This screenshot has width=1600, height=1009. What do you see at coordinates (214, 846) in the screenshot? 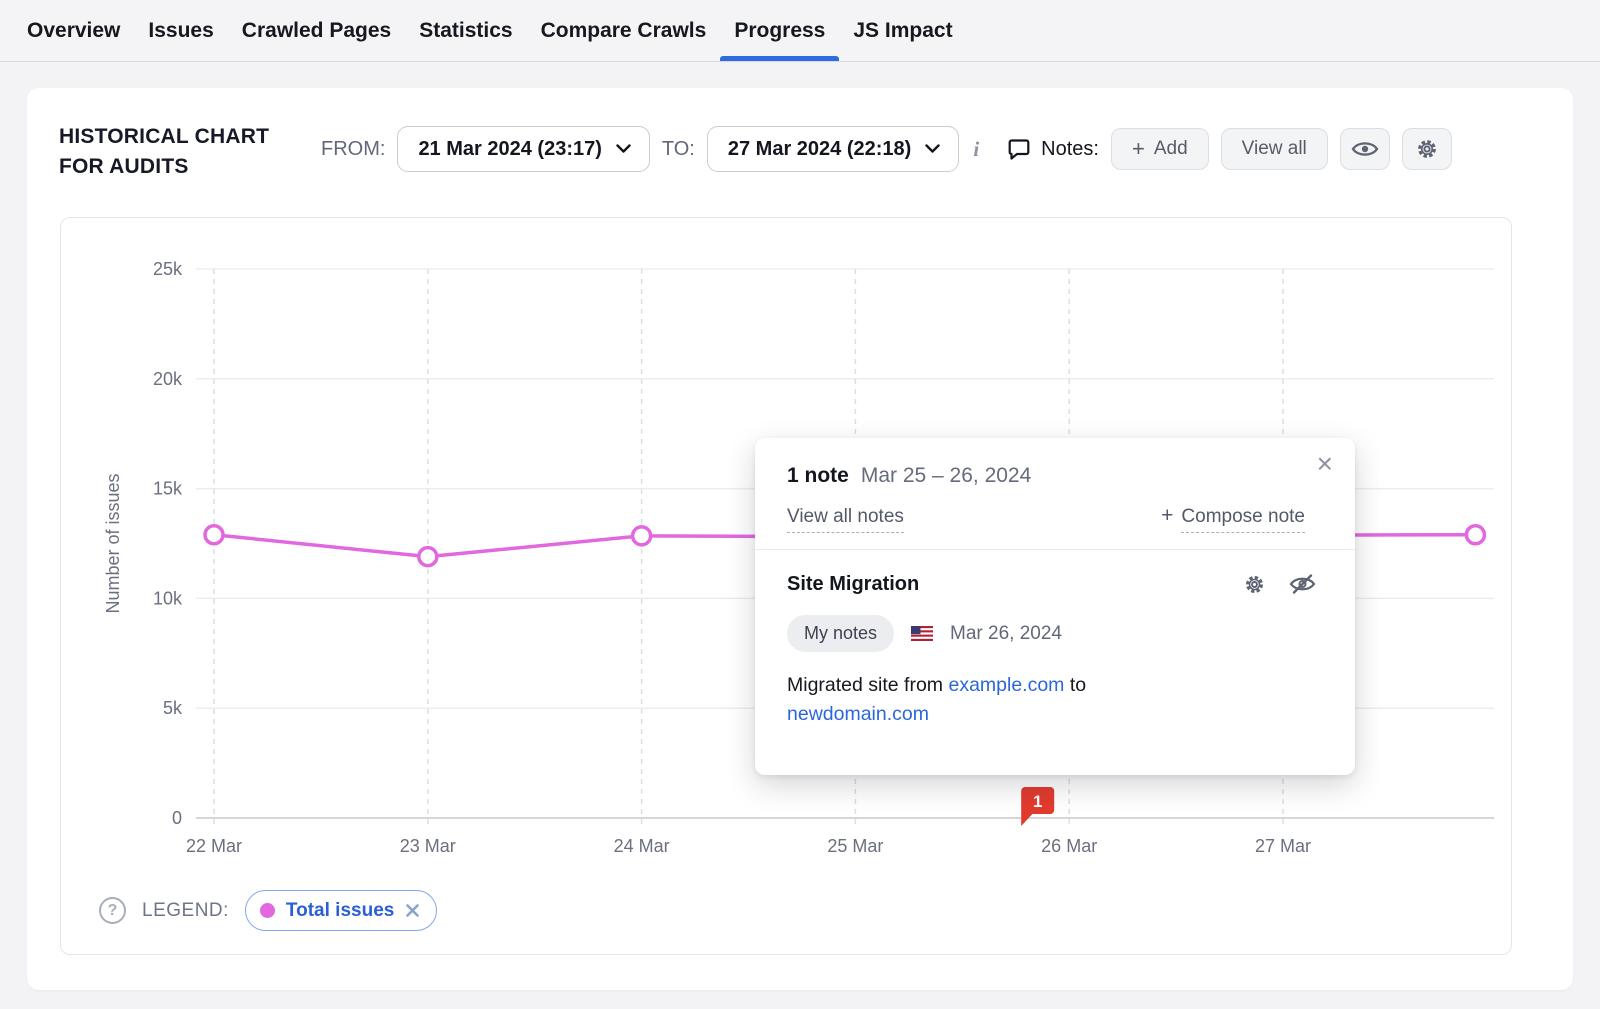
I see `svg-text: 22 Mar` at bounding box center [214, 846].